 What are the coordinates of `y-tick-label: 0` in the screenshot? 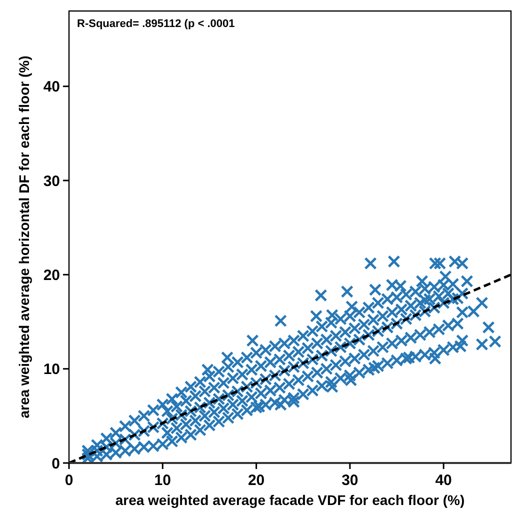 It's located at (56, 463).